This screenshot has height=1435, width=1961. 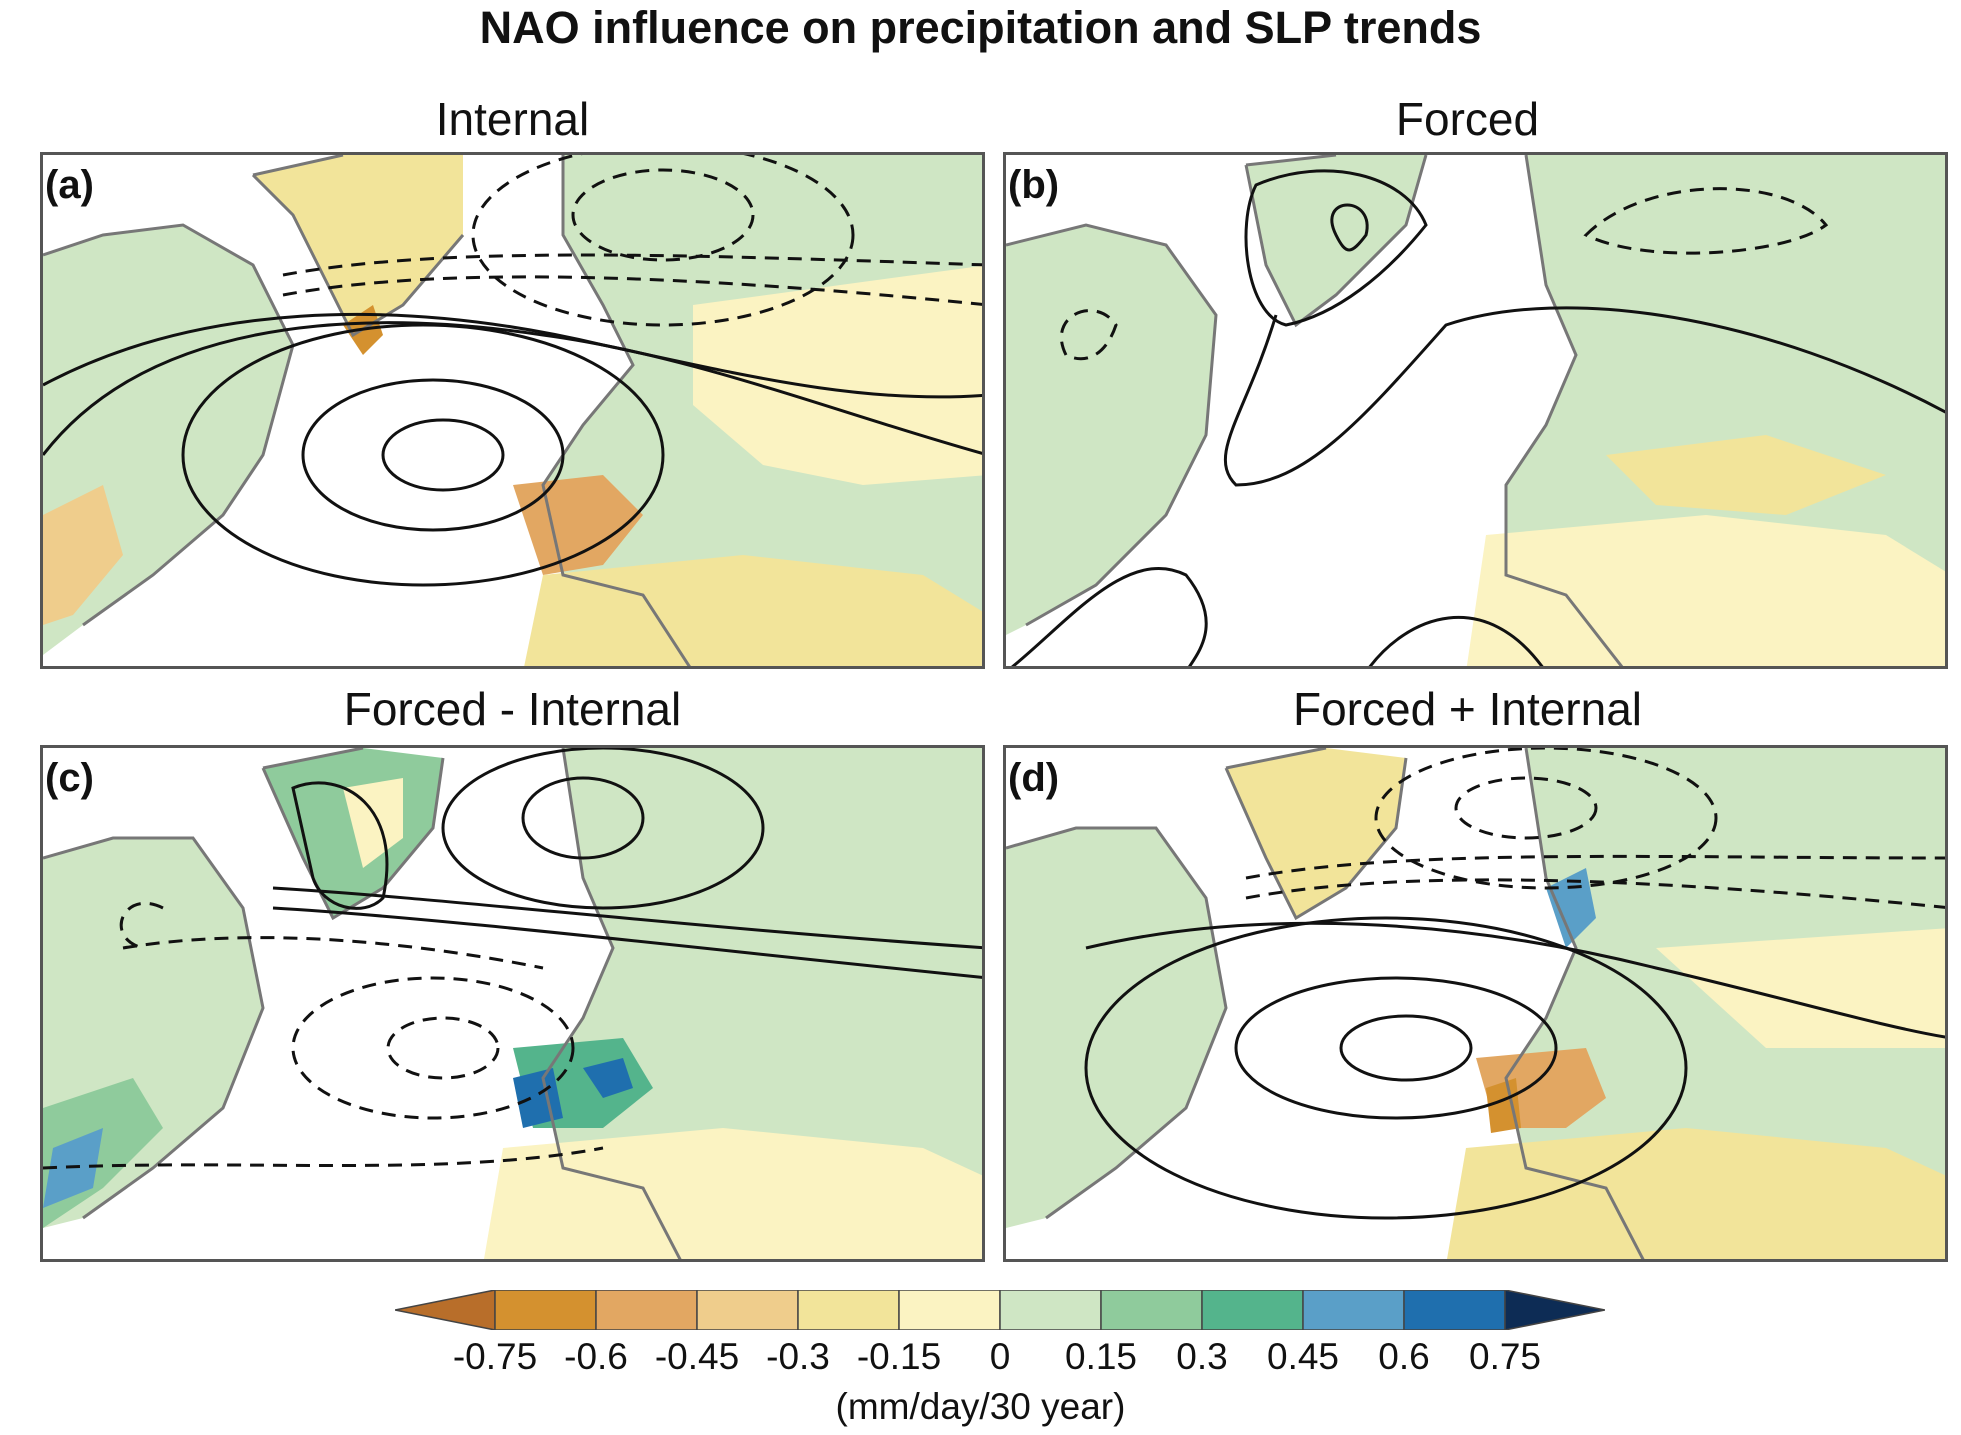 What do you see at coordinates (512, 709) in the screenshot?
I see `panel-c-title: Forced - Internal` at bounding box center [512, 709].